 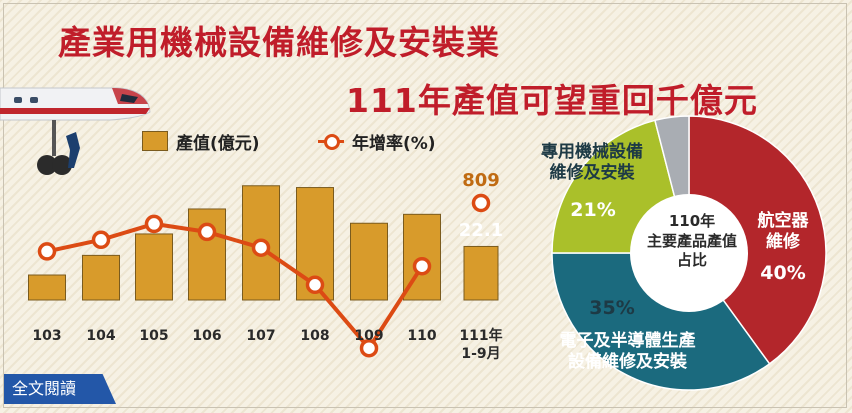 I want to click on pie-label-line: 設備維修及安裝, so click(x=627, y=362).